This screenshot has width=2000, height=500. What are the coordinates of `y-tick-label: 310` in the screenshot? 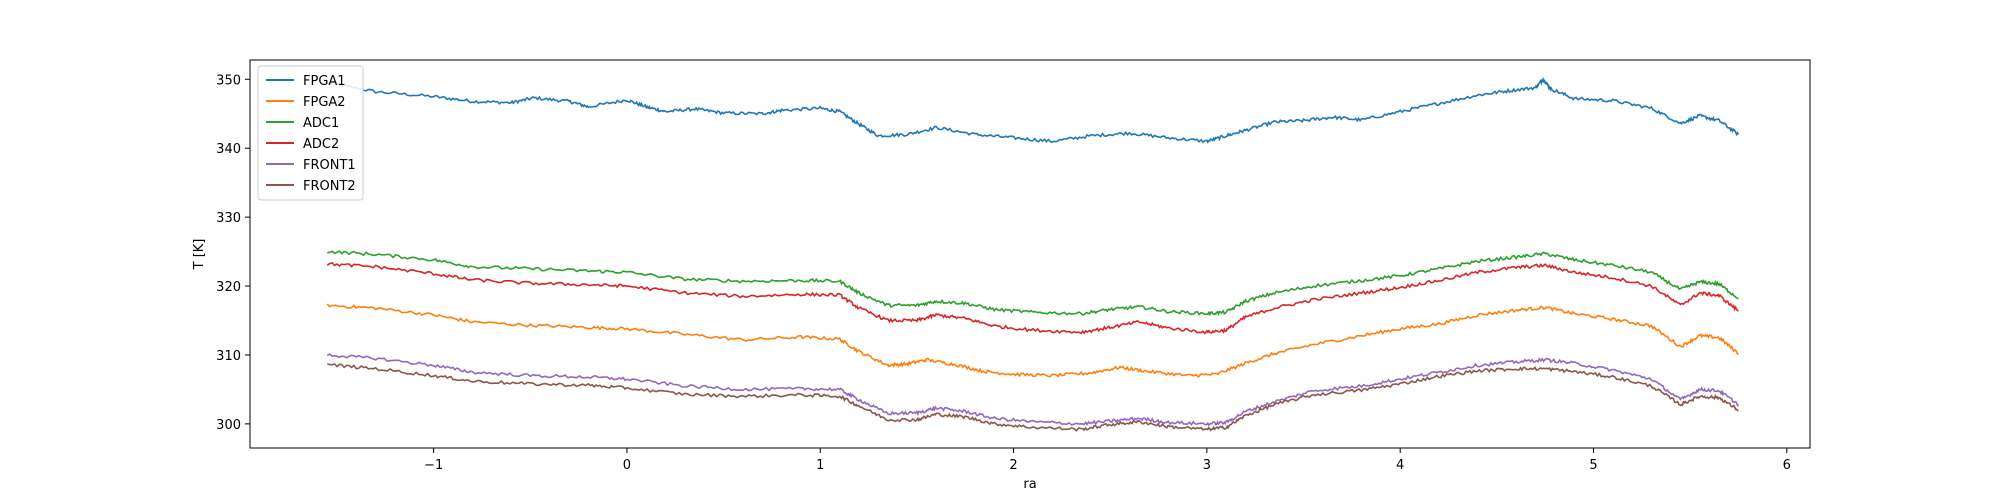 It's located at (228, 356).